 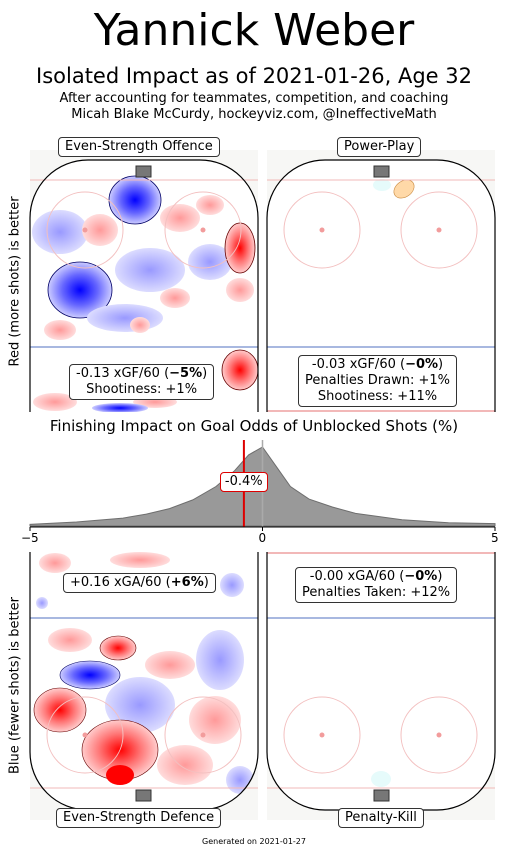 I want to click on marker-value-label: -0.4%, so click(x=243, y=482).